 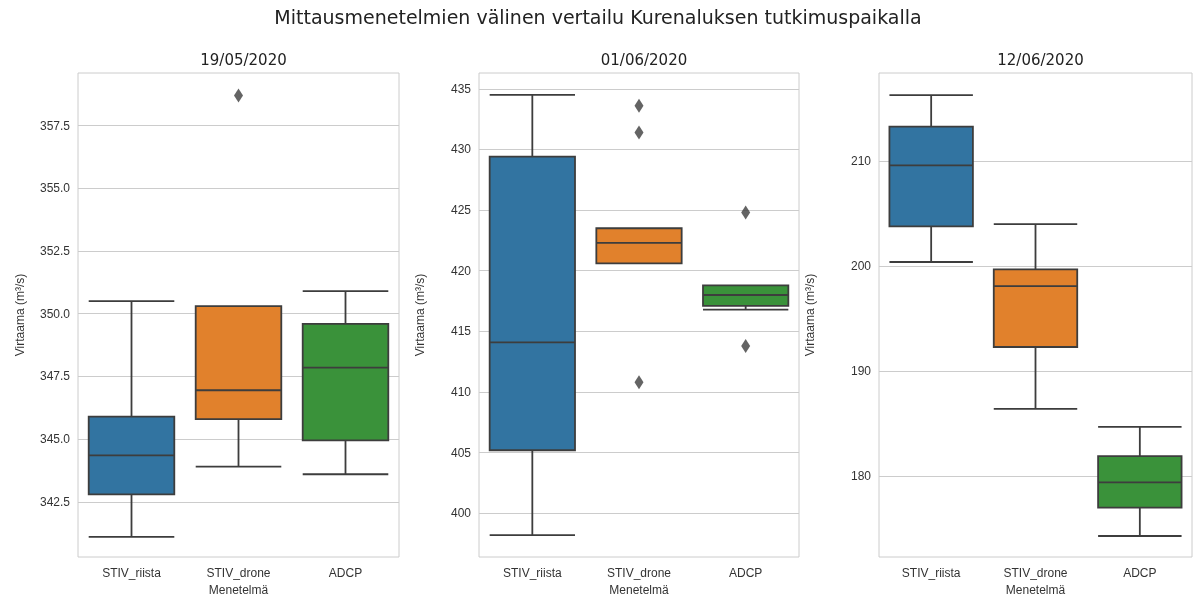 I want to click on y-tick-label: 430, so click(x=461, y=149).